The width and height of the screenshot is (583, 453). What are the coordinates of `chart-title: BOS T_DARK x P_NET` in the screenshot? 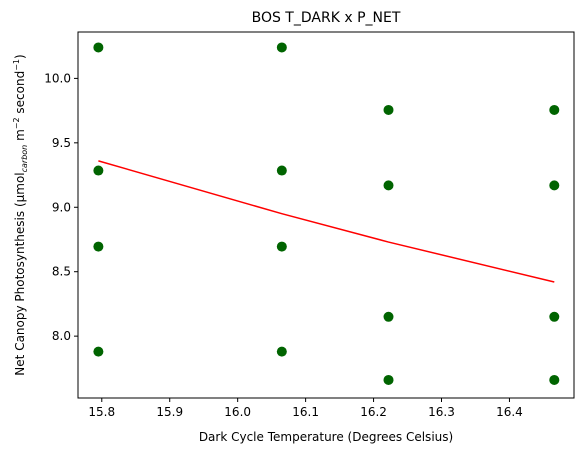 It's located at (326, 18).